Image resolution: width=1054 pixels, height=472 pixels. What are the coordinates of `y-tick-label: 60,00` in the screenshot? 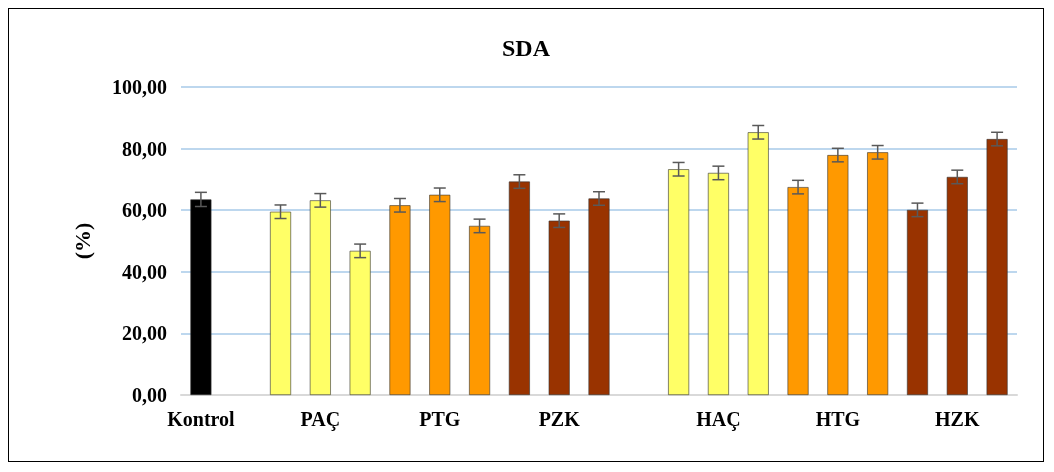 It's located at (144, 210).